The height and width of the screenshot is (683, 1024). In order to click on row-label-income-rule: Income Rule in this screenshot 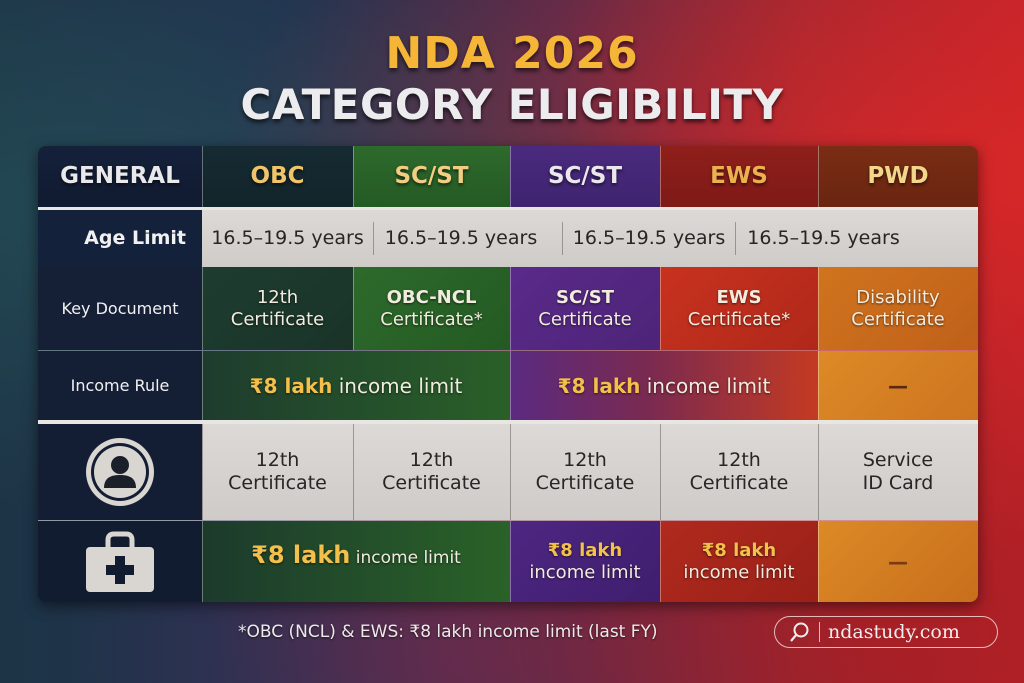, I will do `click(120, 385)`.